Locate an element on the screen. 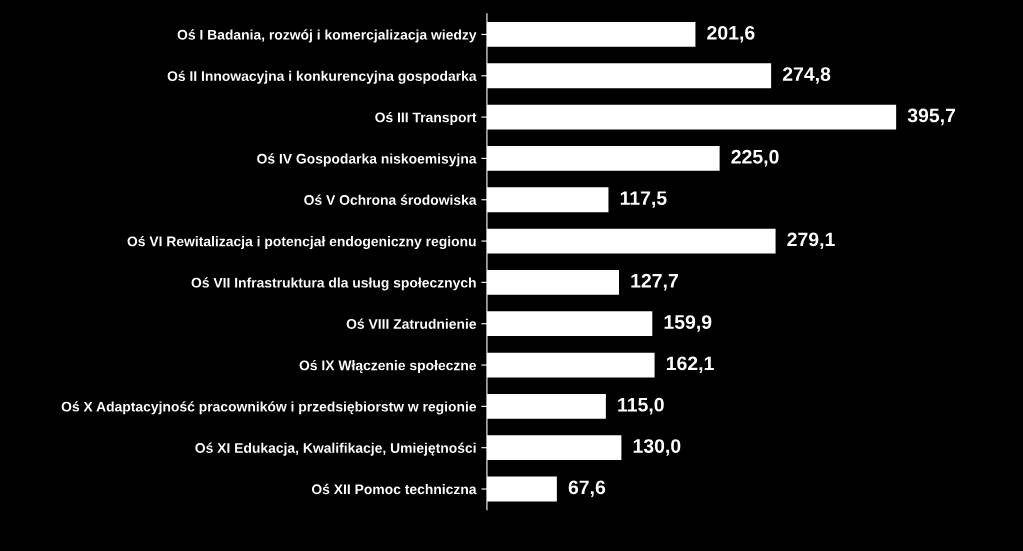  data-label: 127,7 is located at coordinates (654, 282).